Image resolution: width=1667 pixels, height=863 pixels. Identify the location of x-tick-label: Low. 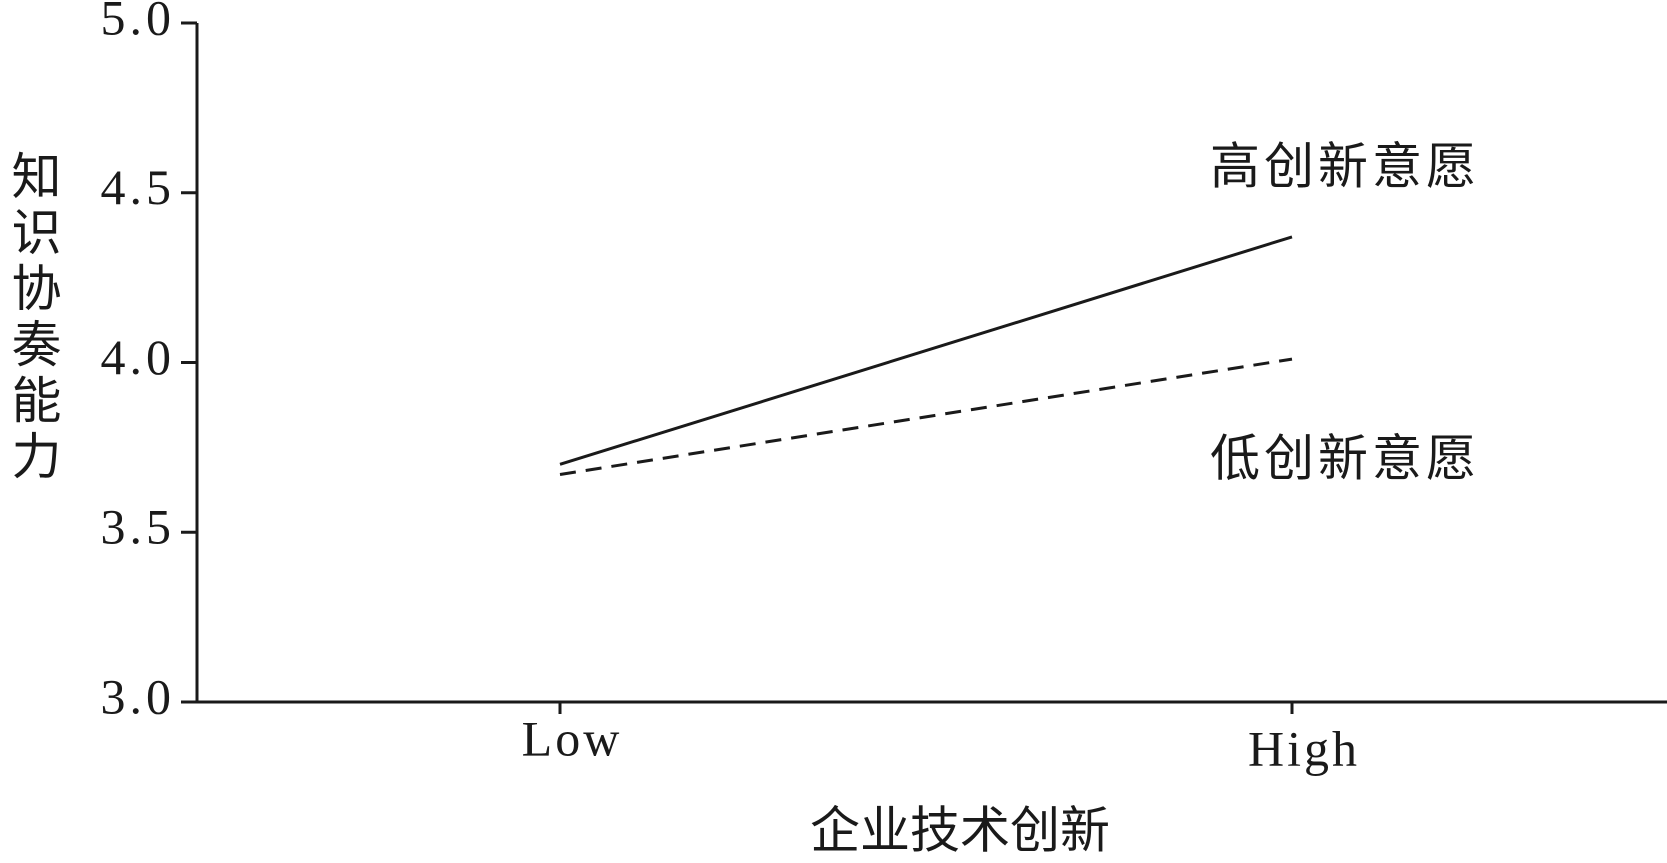
(572, 738).